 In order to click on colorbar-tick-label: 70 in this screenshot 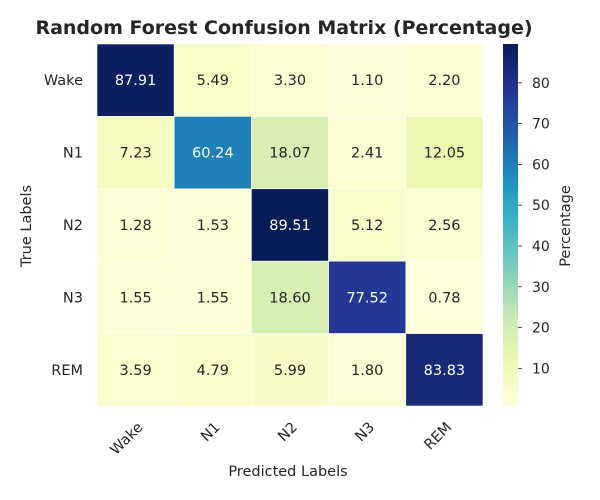, I will do `click(541, 125)`.